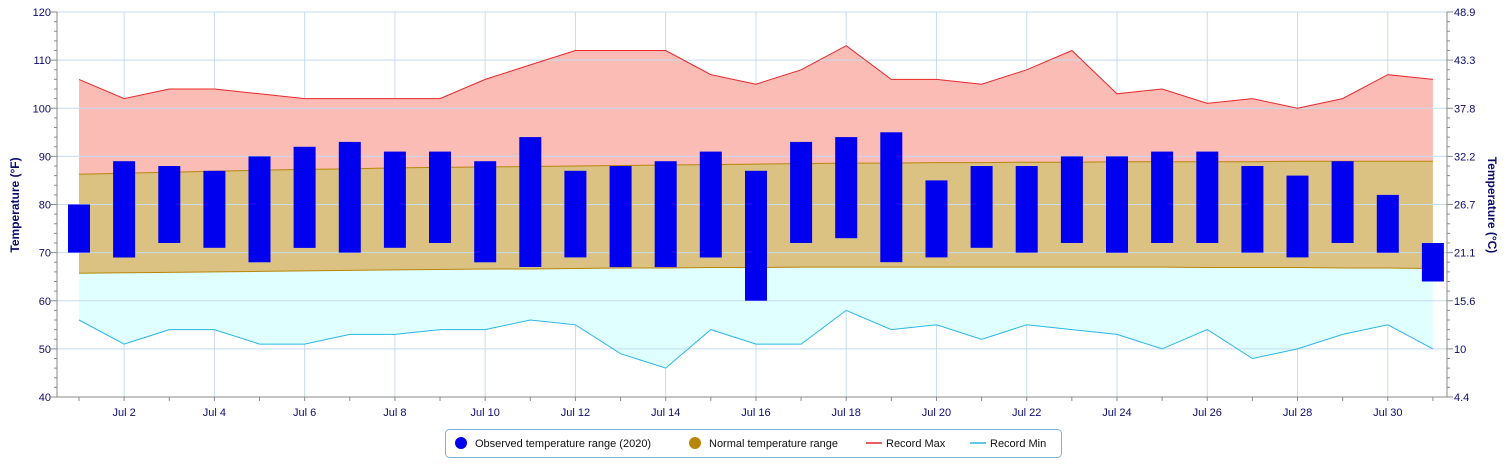  What do you see at coordinates (846, 413) in the screenshot?
I see `x-tick-label: Jul 18` at bounding box center [846, 413].